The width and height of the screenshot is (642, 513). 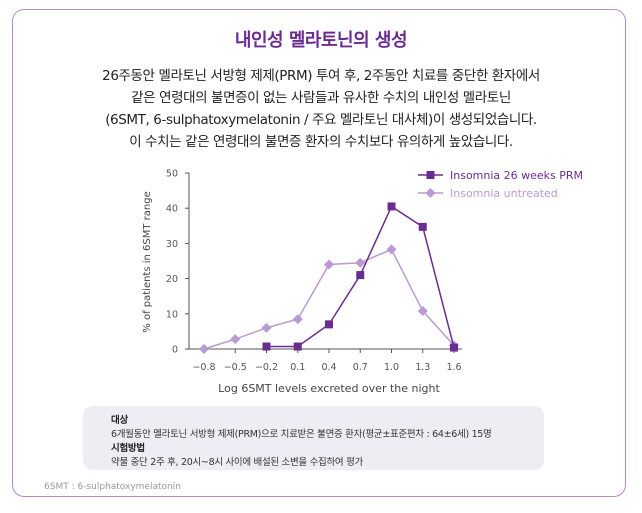 What do you see at coordinates (516, 175) in the screenshot?
I see `legend-label: Insomnia 26 weeks PRM` at bounding box center [516, 175].